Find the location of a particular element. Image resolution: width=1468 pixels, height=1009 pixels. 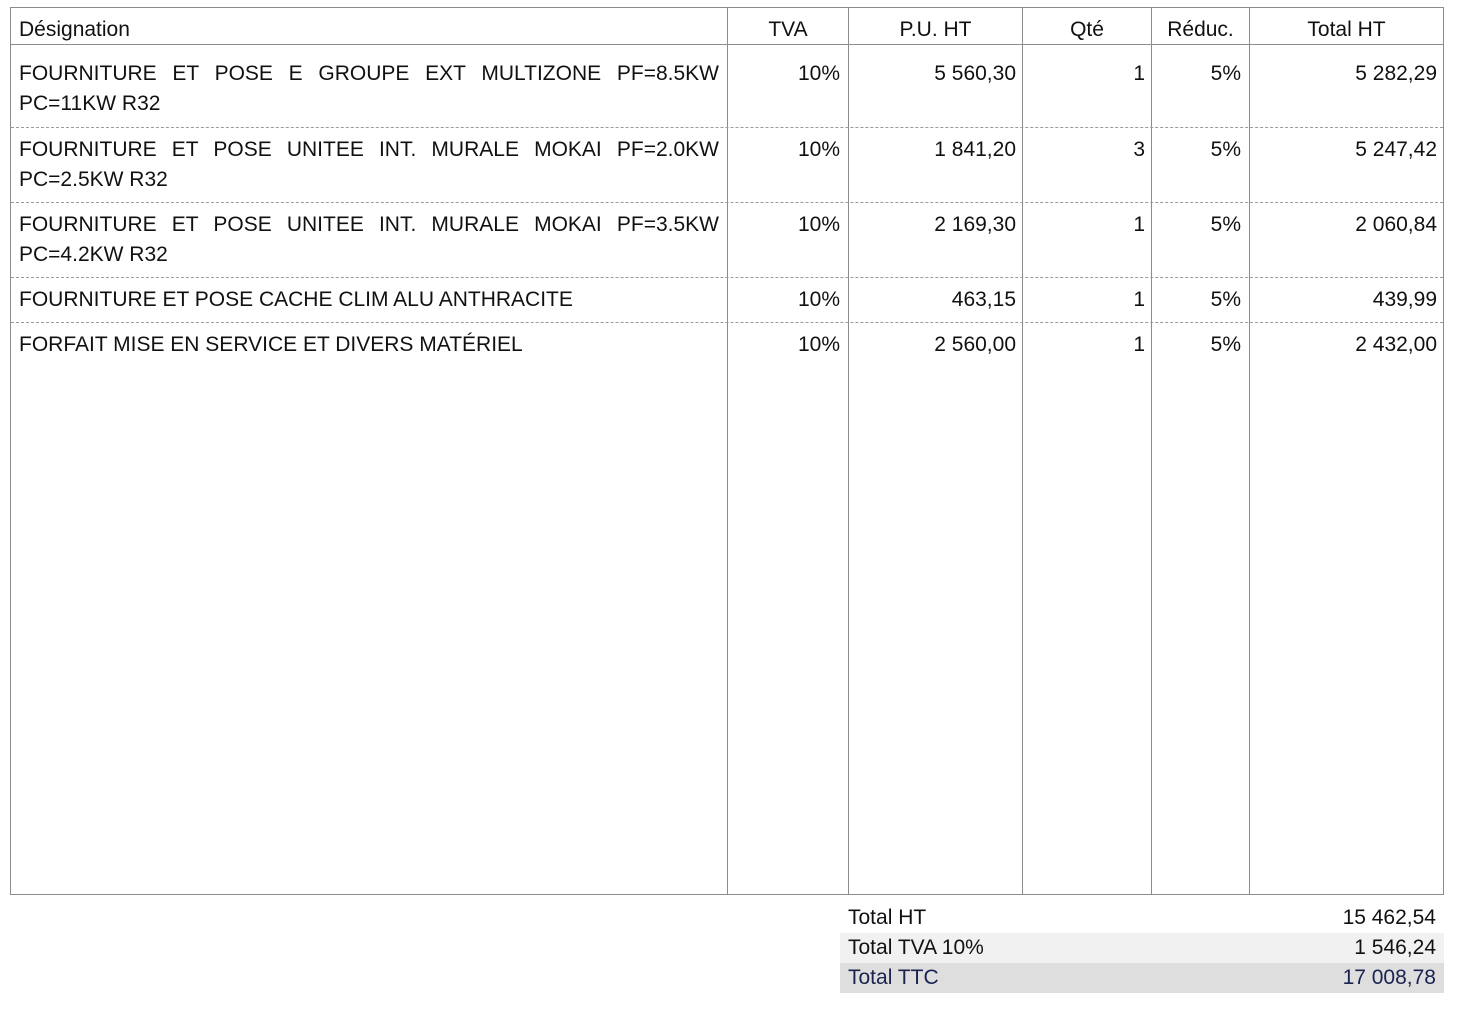

total-tva-label: Total TVA 10% is located at coordinates (916, 947).